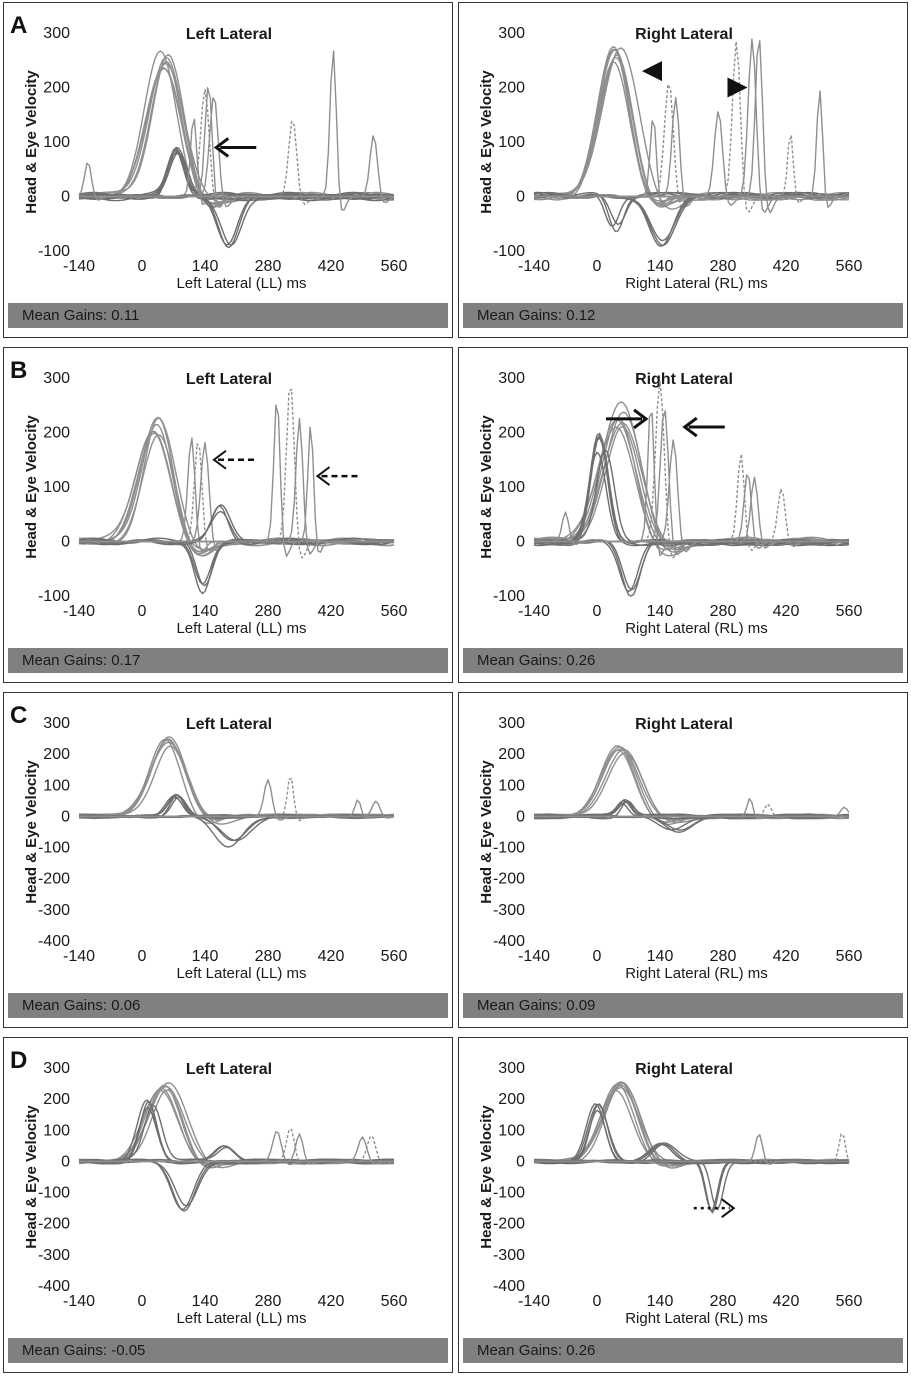 The image size is (911, 1377). What do you see at coordinates (18, 370) in the screenshot?
I see `row-label: B` at bounding box center [18, 370].